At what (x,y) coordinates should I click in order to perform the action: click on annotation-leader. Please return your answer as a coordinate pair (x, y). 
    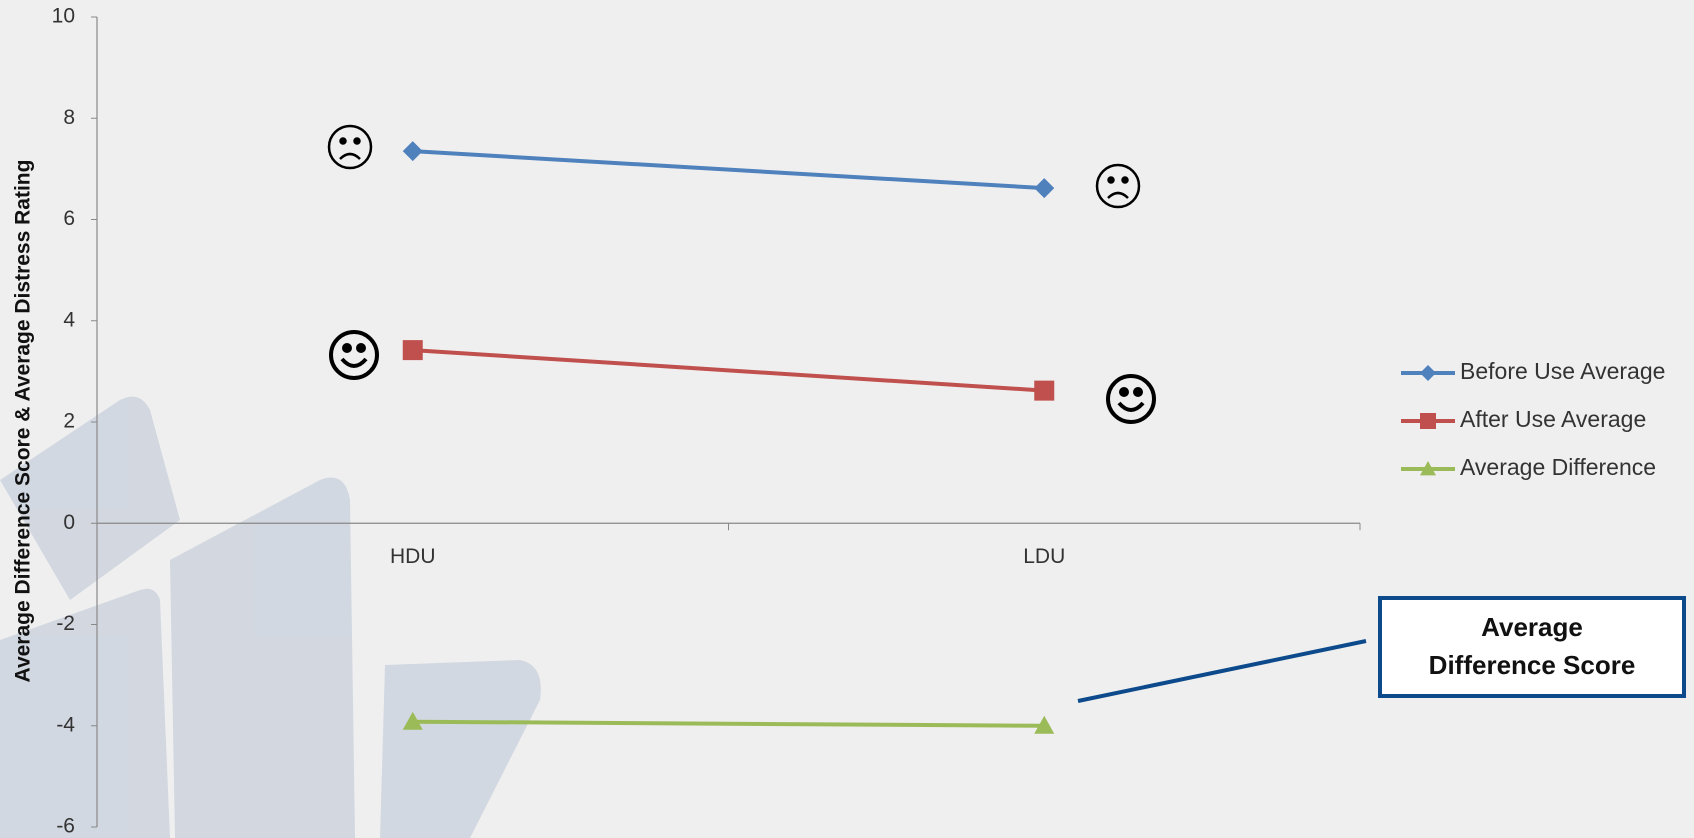
    Looking at the image, I should click on (1222, 671).